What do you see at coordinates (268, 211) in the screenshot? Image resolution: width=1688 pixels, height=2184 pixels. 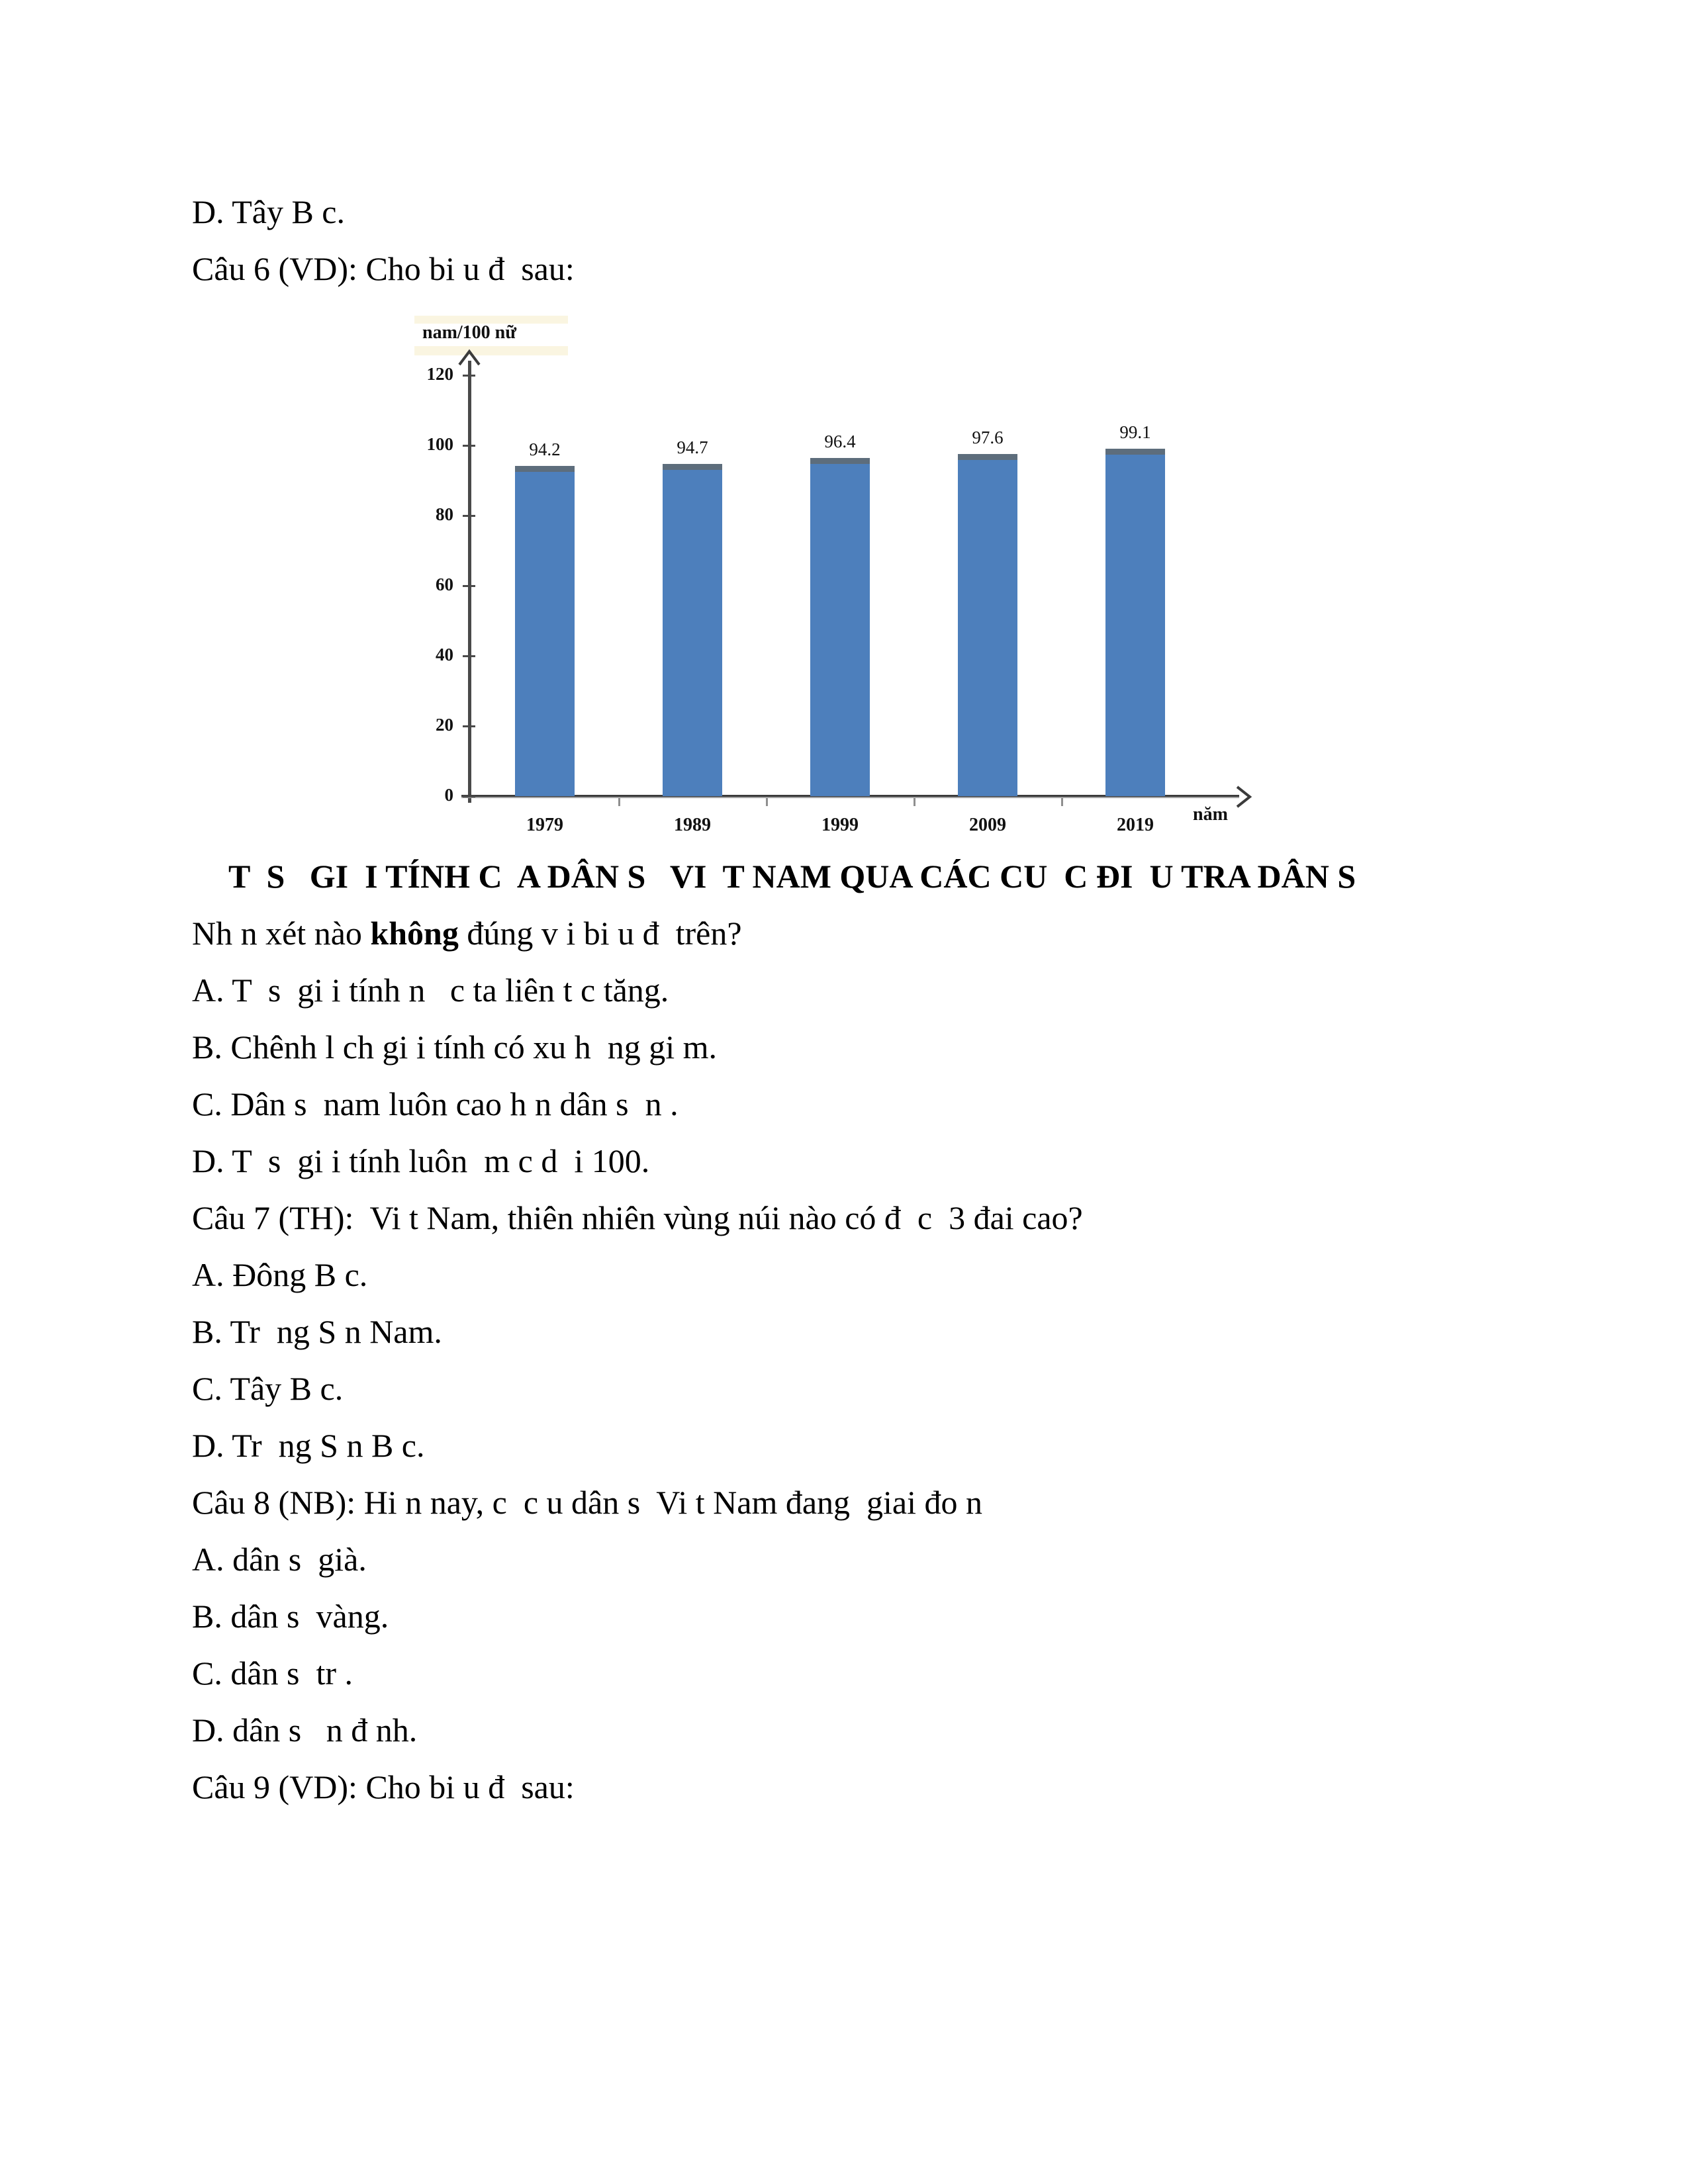 I see `answer-option-5d: D. Tây B c.` at bounding box center [268, 211].